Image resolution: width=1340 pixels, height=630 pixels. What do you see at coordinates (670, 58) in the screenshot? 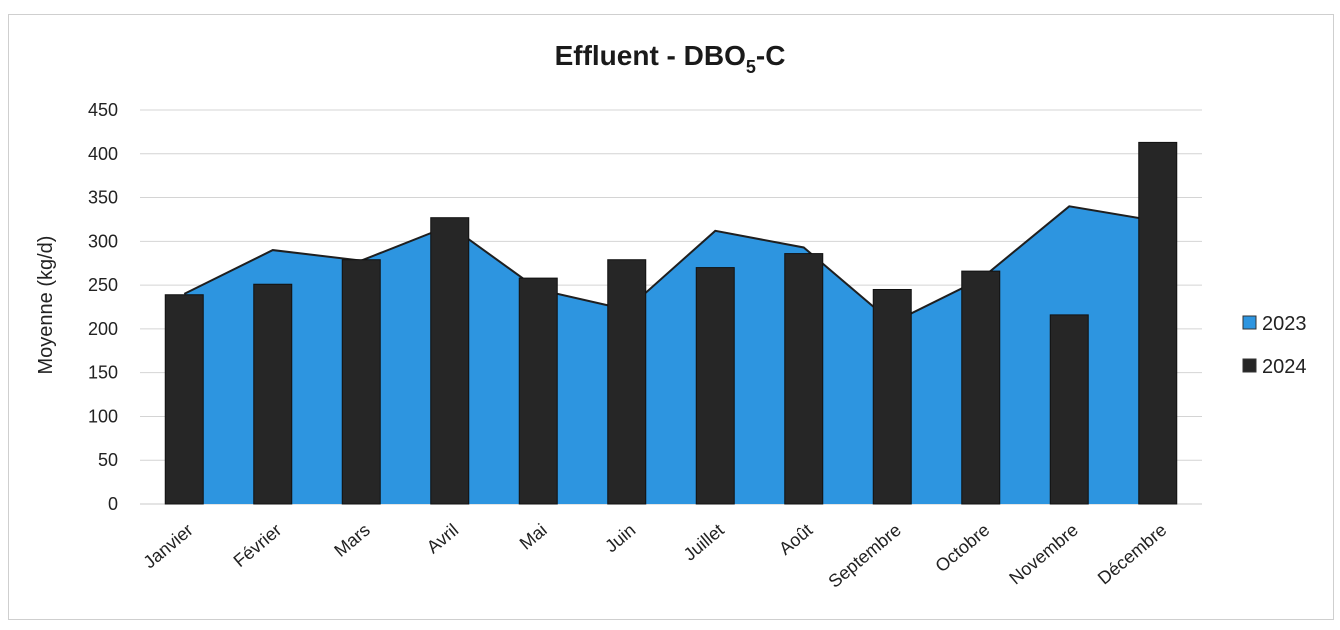
I see `chart-title: Effluent - DBO5-C` at bounding box center [670, 58].